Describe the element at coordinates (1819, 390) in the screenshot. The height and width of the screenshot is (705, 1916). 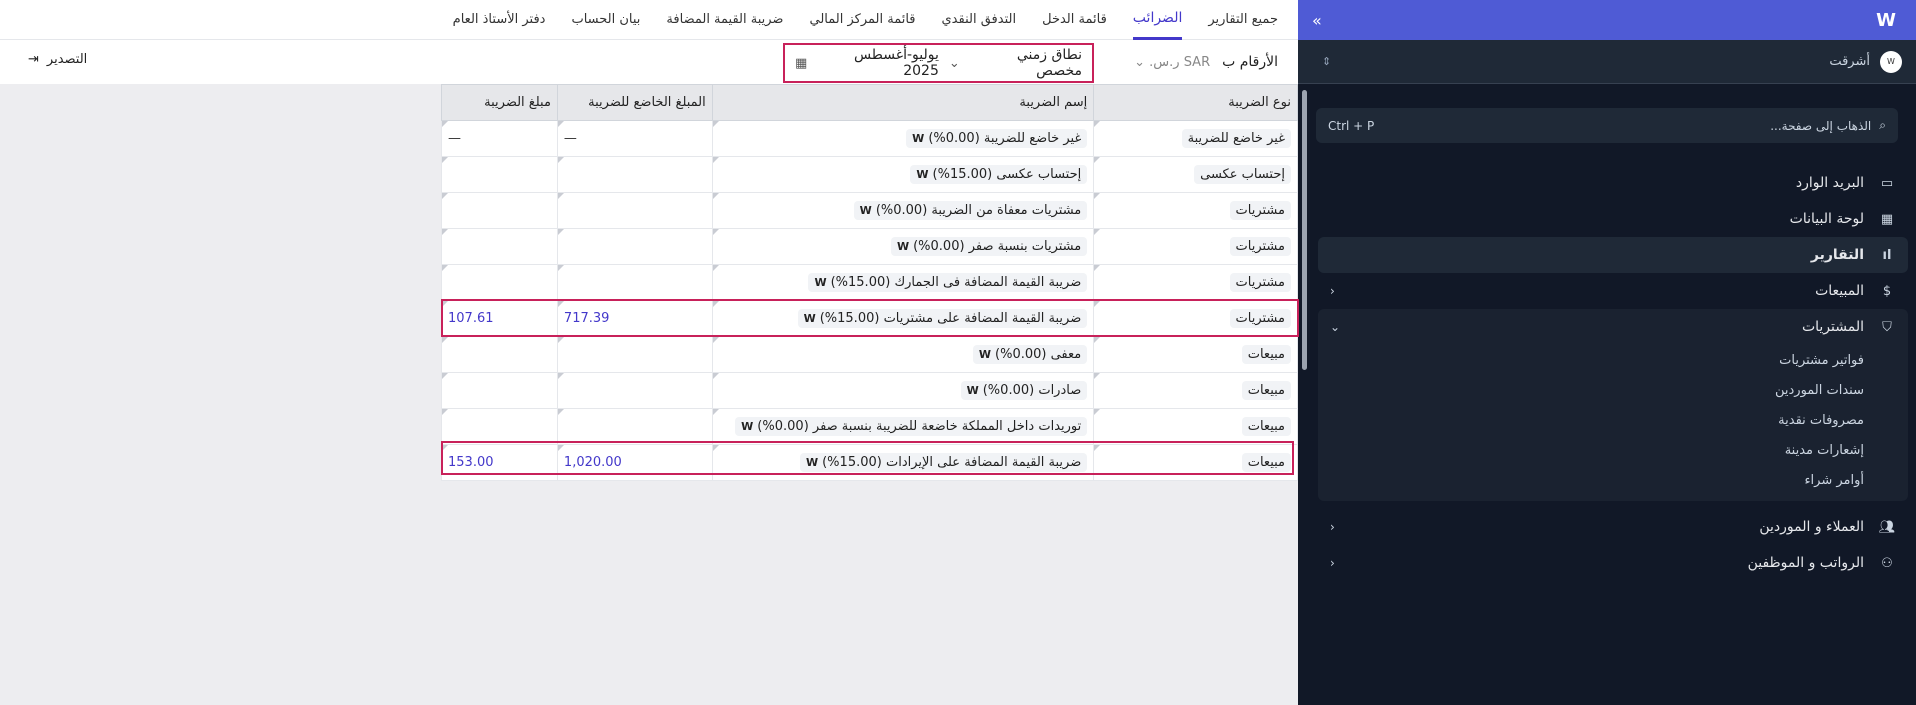
I see `sidebar-subitem-supplier-vouchers: سندات الموردين` at that location.